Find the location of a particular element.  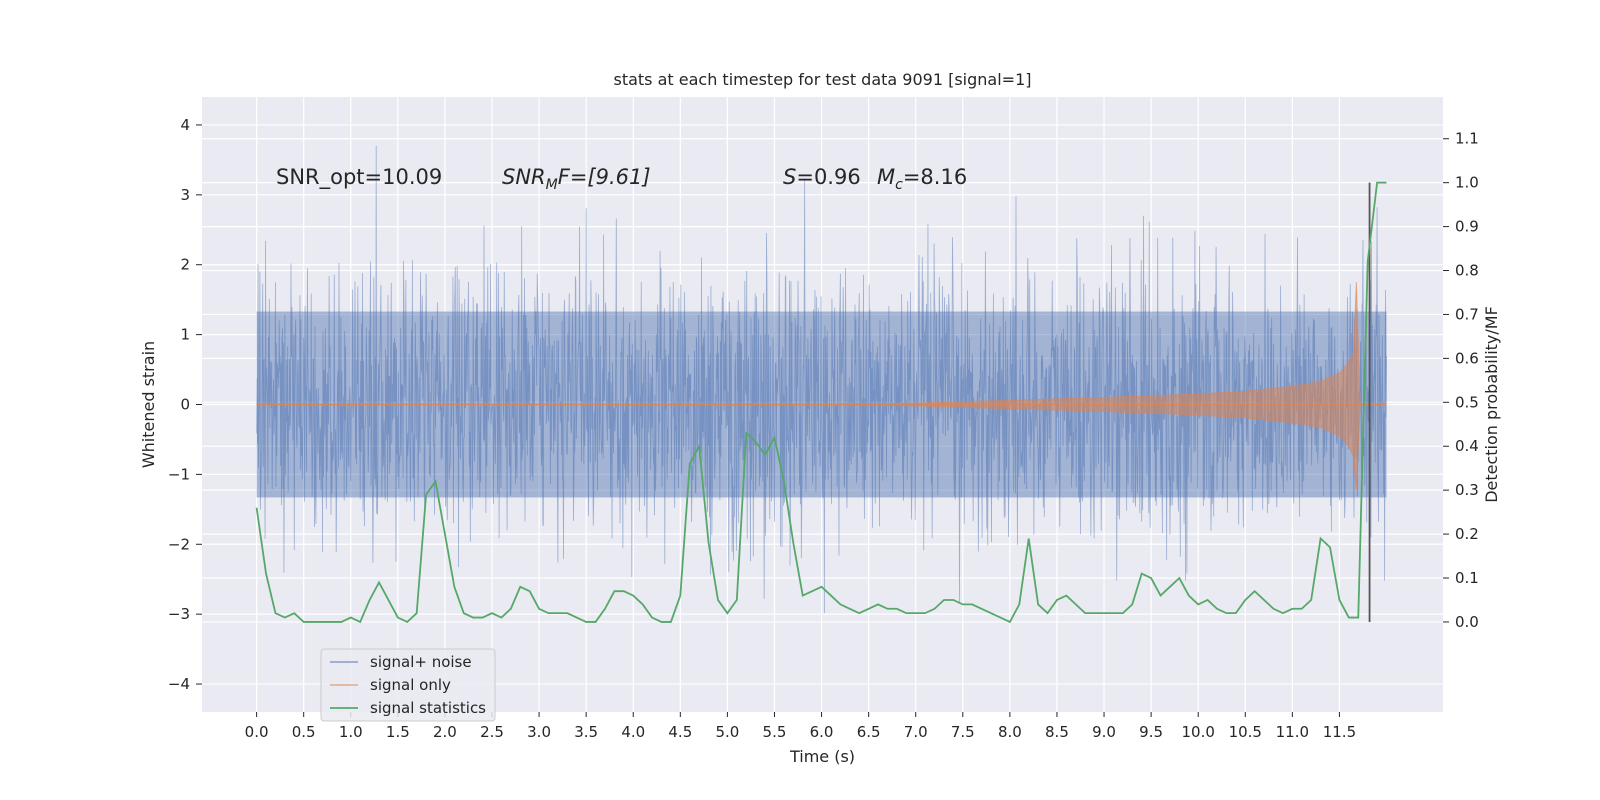

s-annotation: S=0.96 is located at coordinates (822, 177).